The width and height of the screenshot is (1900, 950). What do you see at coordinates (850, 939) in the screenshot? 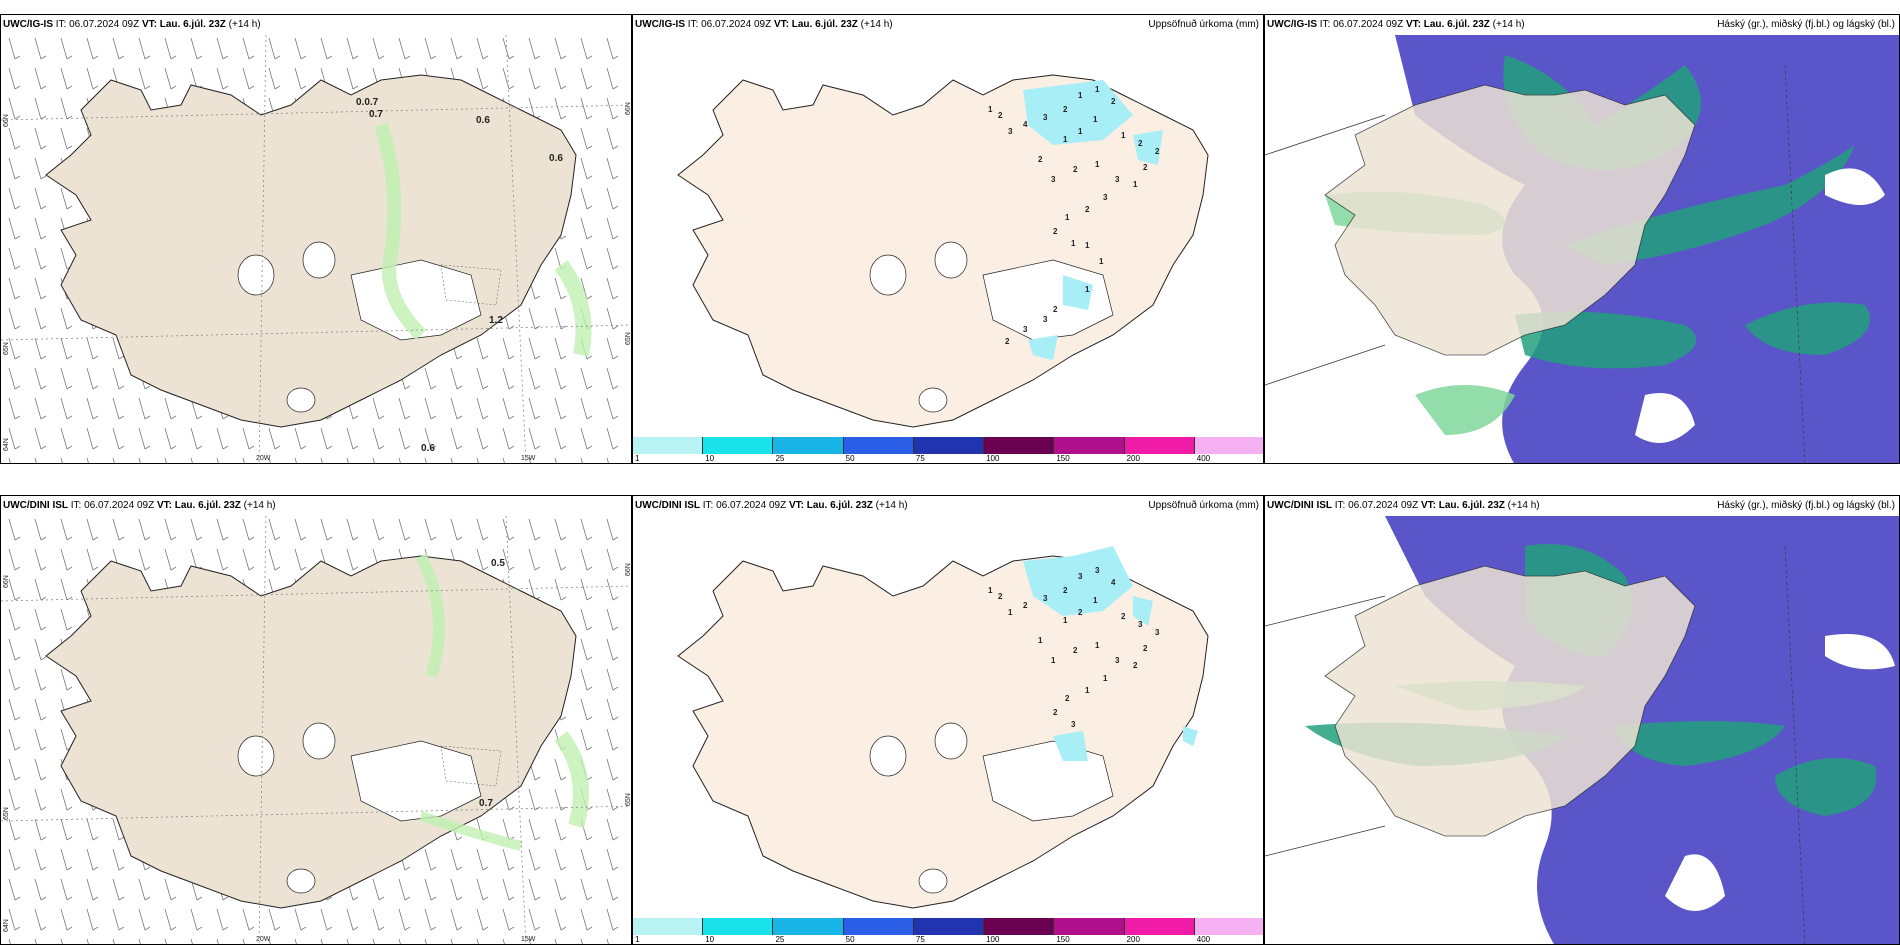
I see `colorbar-tick-label: 50` at bounding box center [850, 939].